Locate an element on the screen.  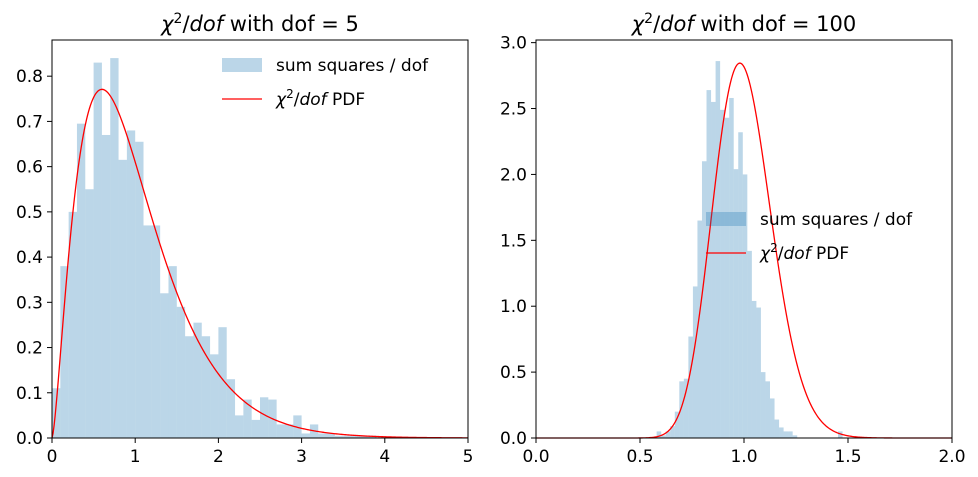
x-tick-label: 1.5 is located at coordinates (847, 457).